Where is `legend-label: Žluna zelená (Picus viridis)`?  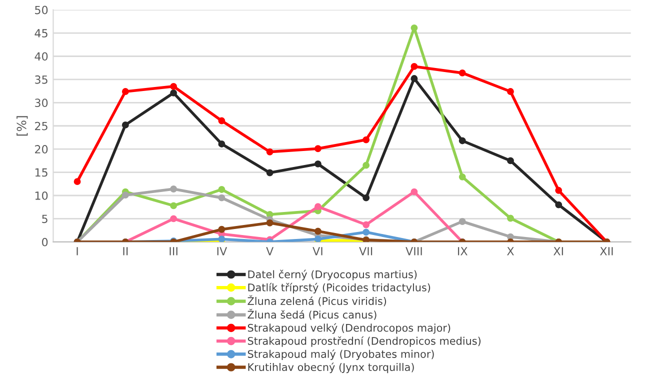 legend-label: Žluna zelená (Picus viridis) is located at coordinates (317, 300).